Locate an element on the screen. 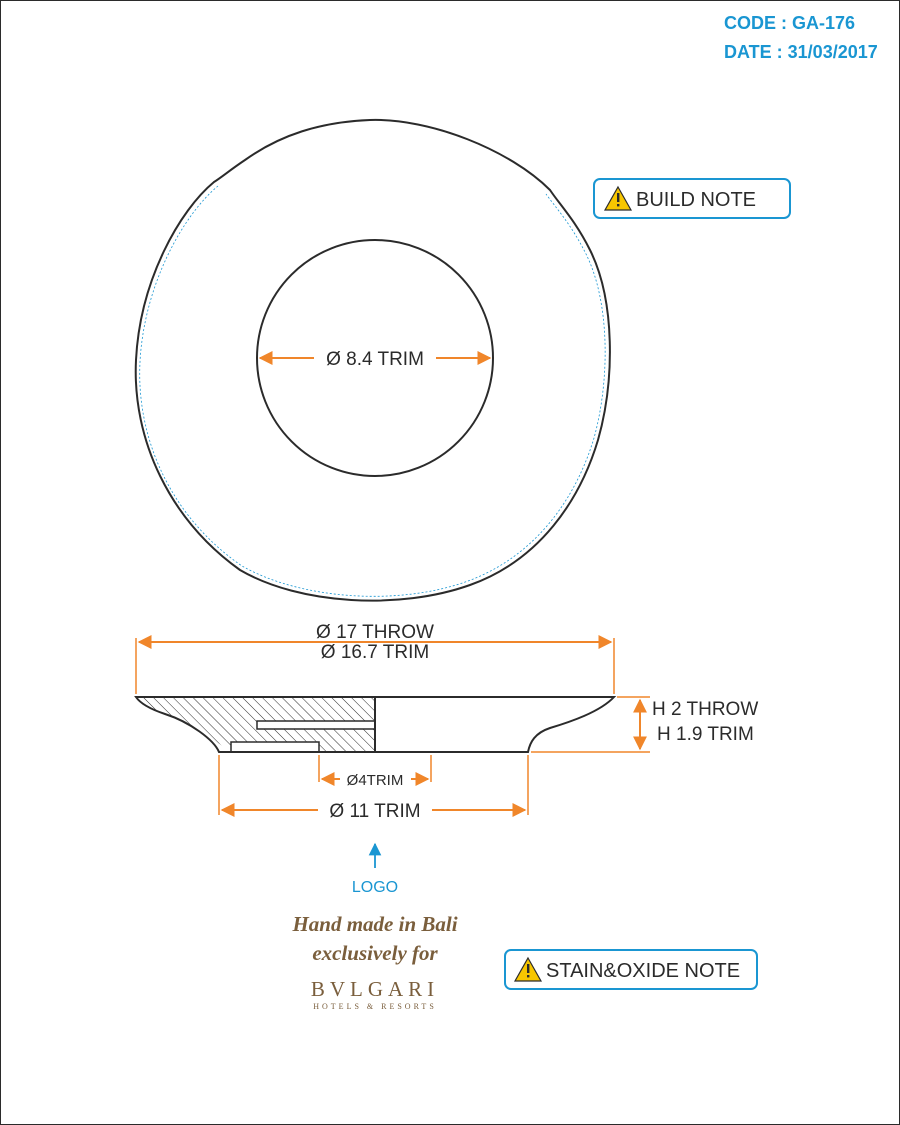 The image size is (900, 1125). exclusive-line: exclusively for is located at coordinates (375, 953).